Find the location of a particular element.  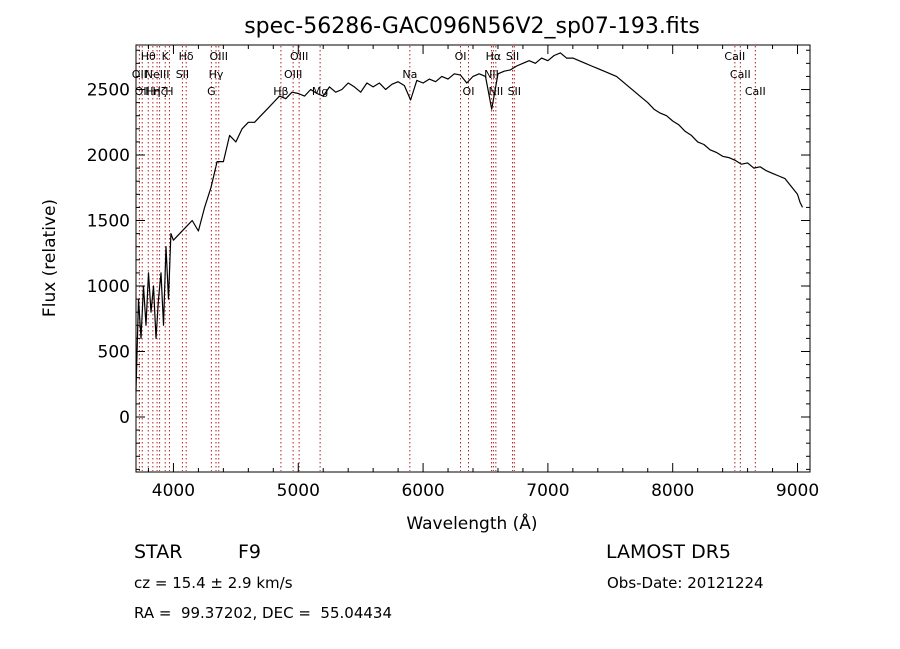

x-tick-label: 6000 is located at coordinates (422, 491).